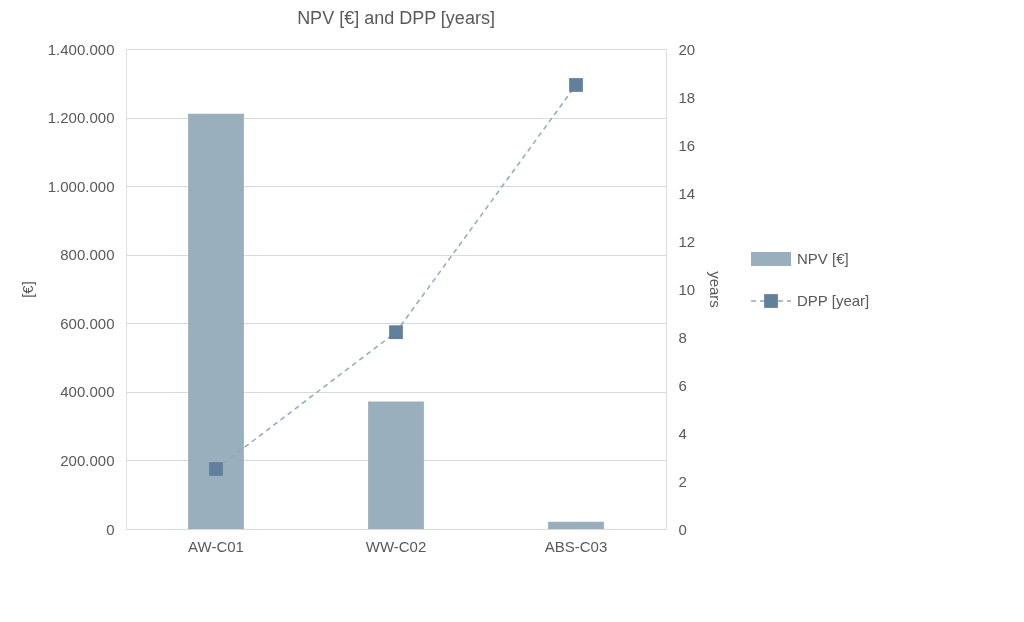 This screenshot has width=1024, height=622. I want to click on y-tick-label: 800.000, so click(87, 255).